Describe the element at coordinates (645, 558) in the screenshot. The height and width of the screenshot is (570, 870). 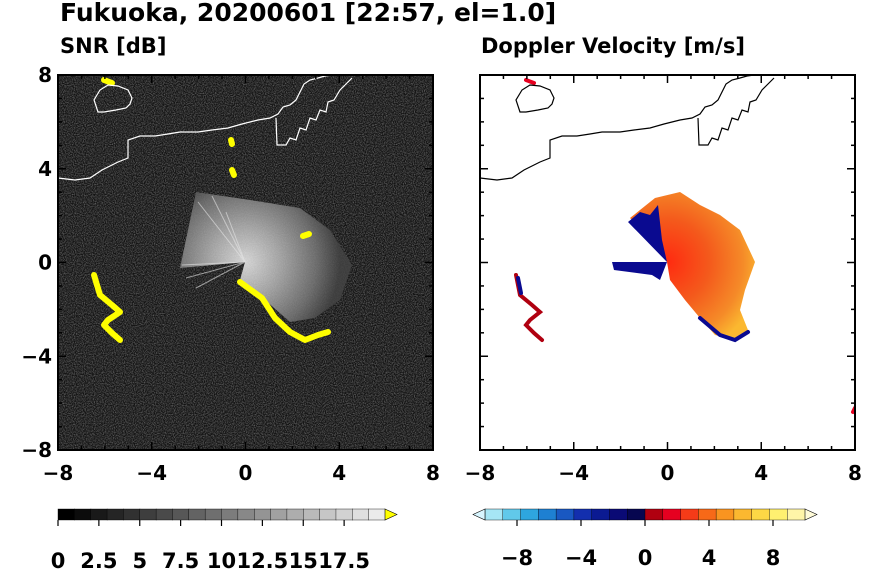
I see `doppler-colorbar-label: 0` at that location.